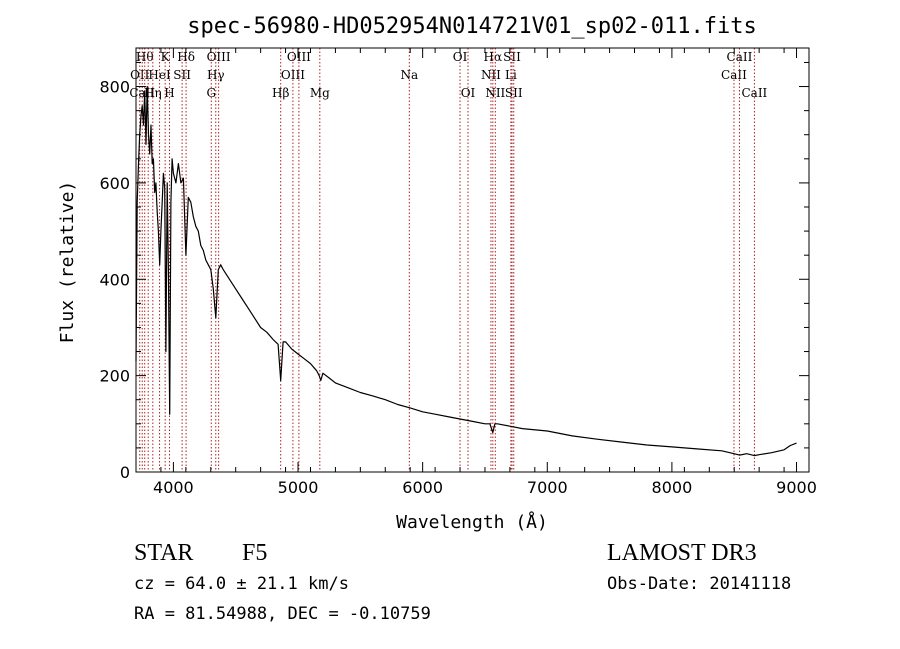 This screenshot has height=649, width=900. Describe the element at coordinates (255, 553) in the screenshot. I see `object-subclass: F5` at that location.